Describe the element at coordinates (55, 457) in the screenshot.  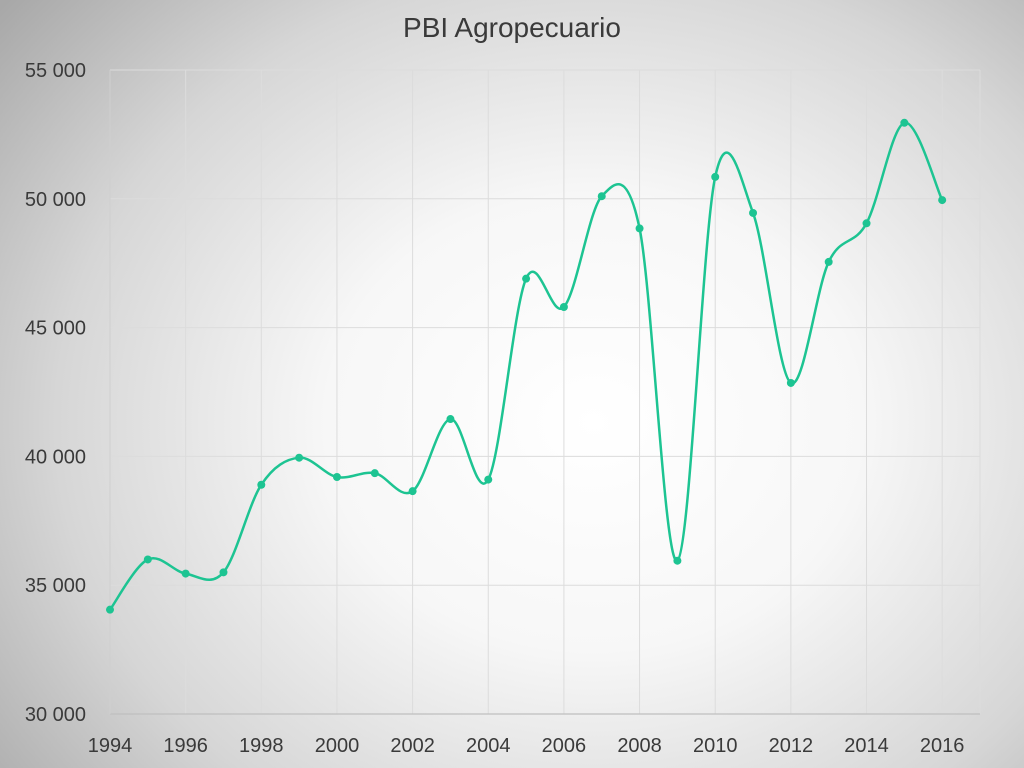
I see `y-tick-label: 40 000` at that location.